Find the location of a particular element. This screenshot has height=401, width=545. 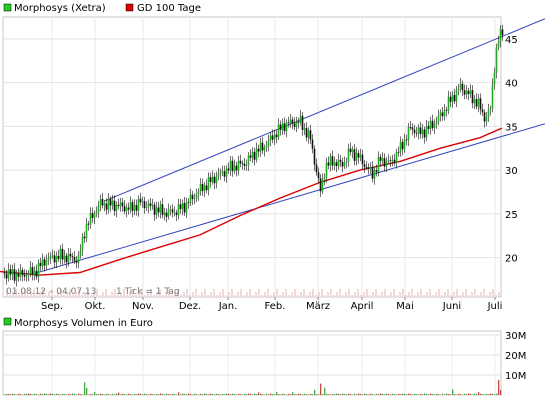

legend-price-label: Morphosys (Xetra) is located at coordinates (60, 8).